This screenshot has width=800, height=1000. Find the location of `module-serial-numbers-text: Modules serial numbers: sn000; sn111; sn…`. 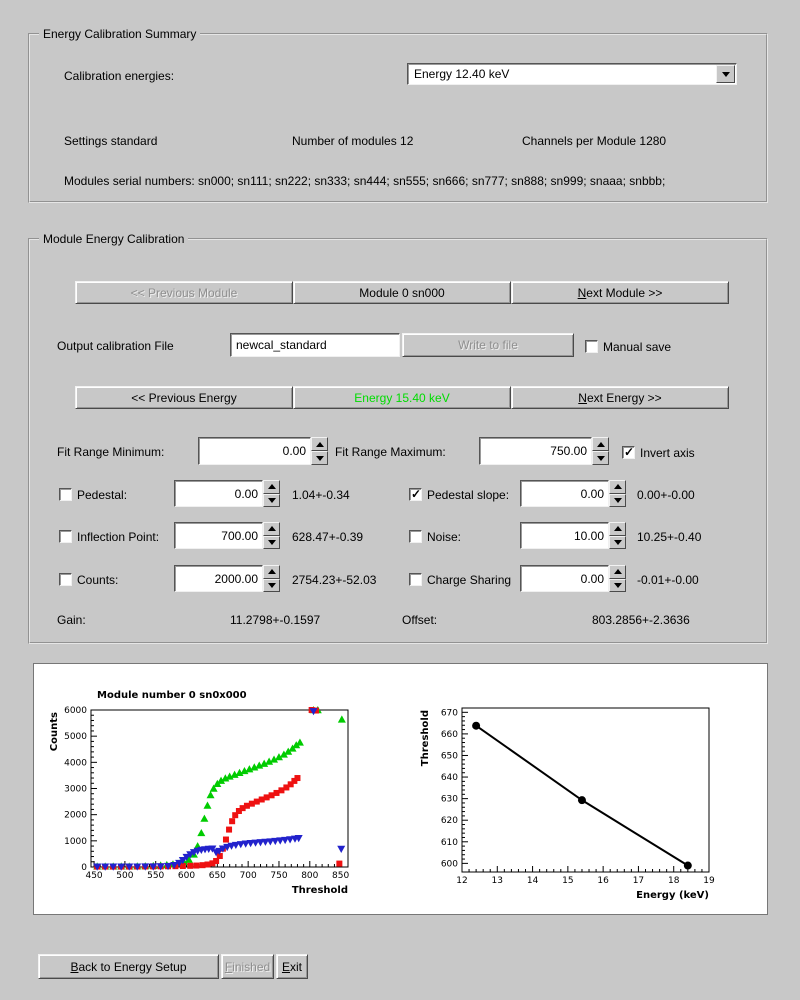

module-serial-numbers-text: Modules serial numbers: sn000; sn111; sn… is located at coordinates (365, 181).